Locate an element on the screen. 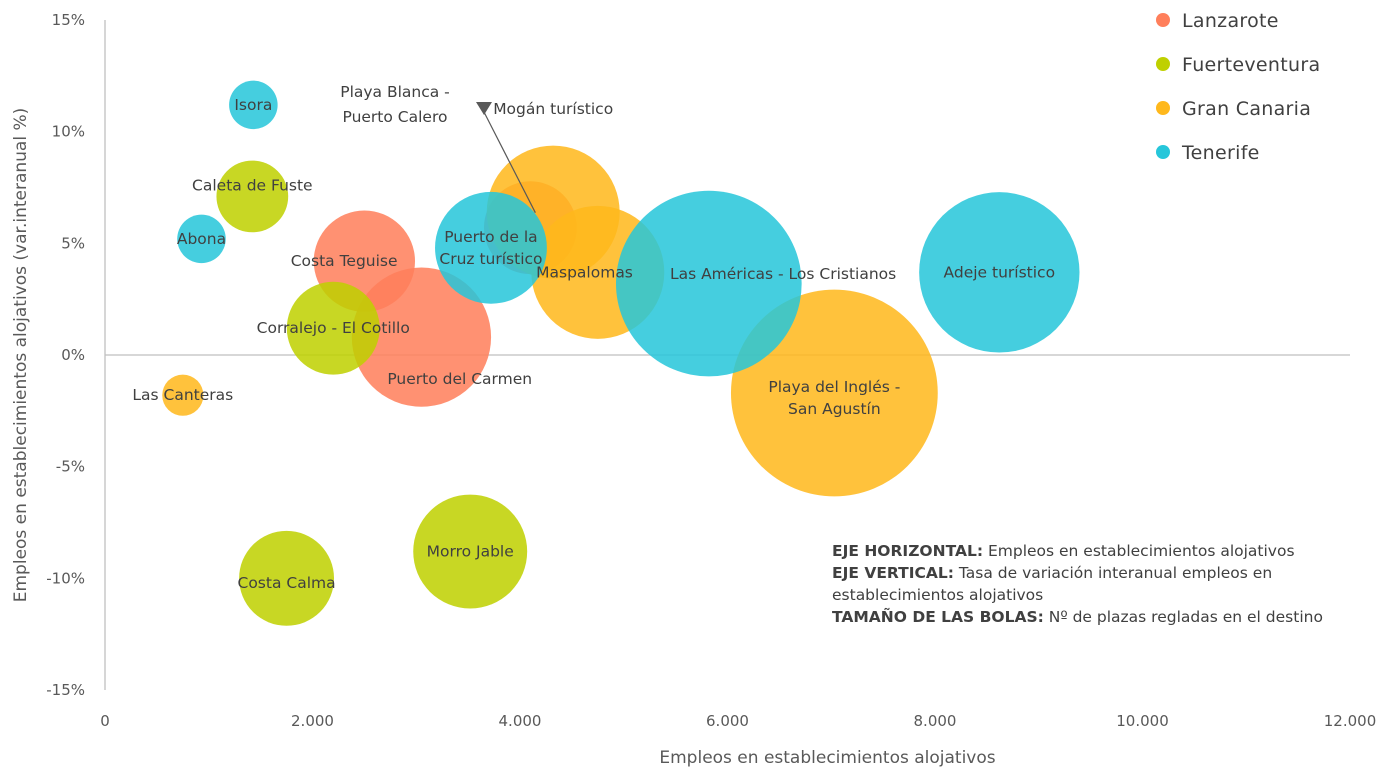 This screenshot has height=771, width=1400. bubble-label: Corralejo - El Cotillo is located at coordinates (333, 328).